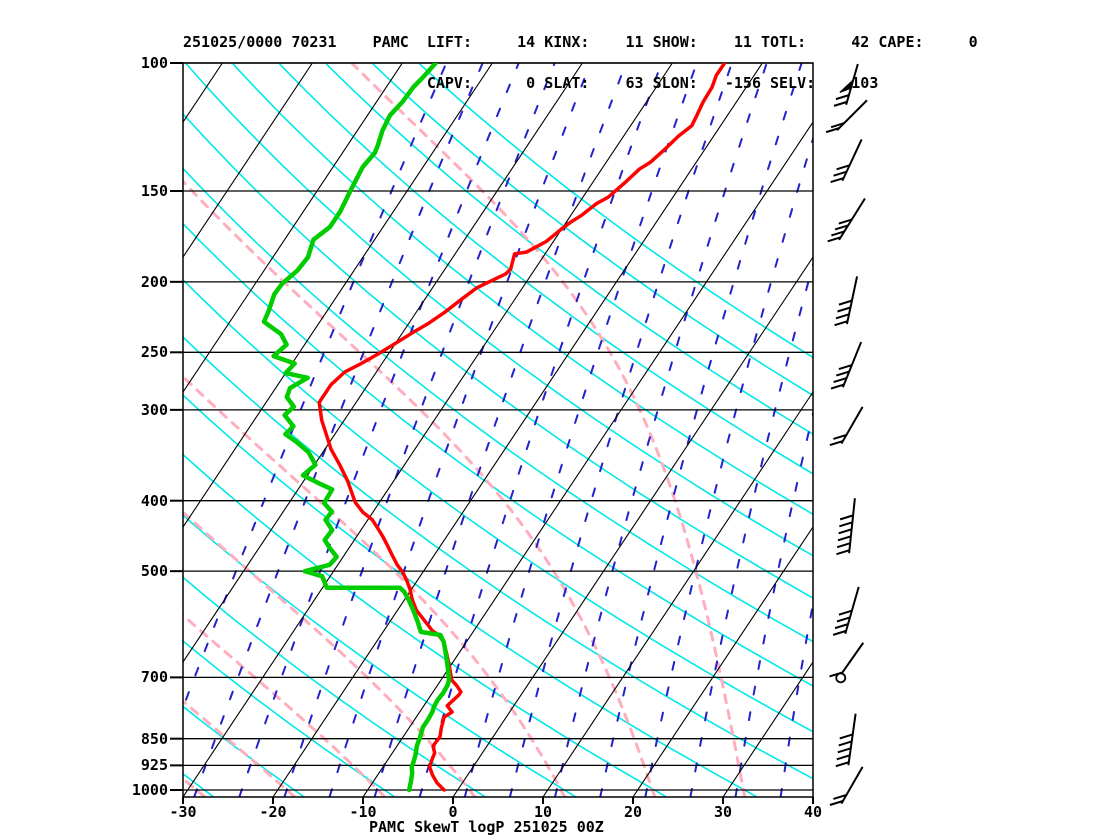 The width and height of the screenshot is (1120, 840). Describe the element at coordinates (149, 790) in the screenshot. I see `pressure-label: 1000` at that location.